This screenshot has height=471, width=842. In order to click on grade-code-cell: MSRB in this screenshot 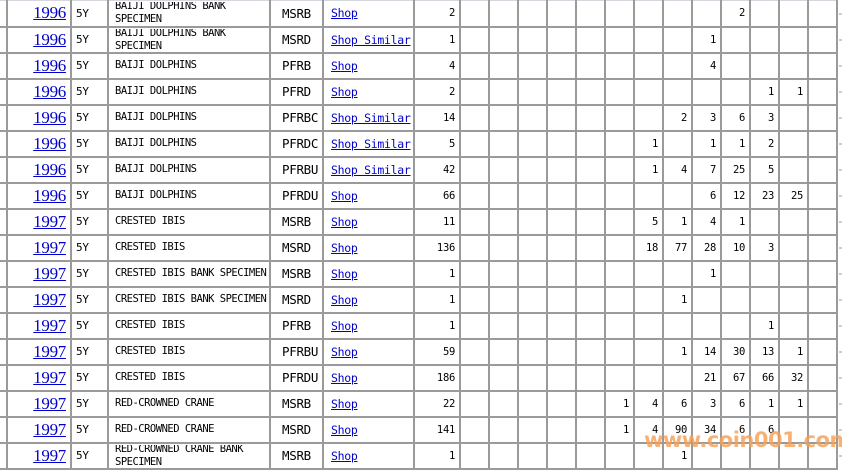, I will do `click(296, 455)`.